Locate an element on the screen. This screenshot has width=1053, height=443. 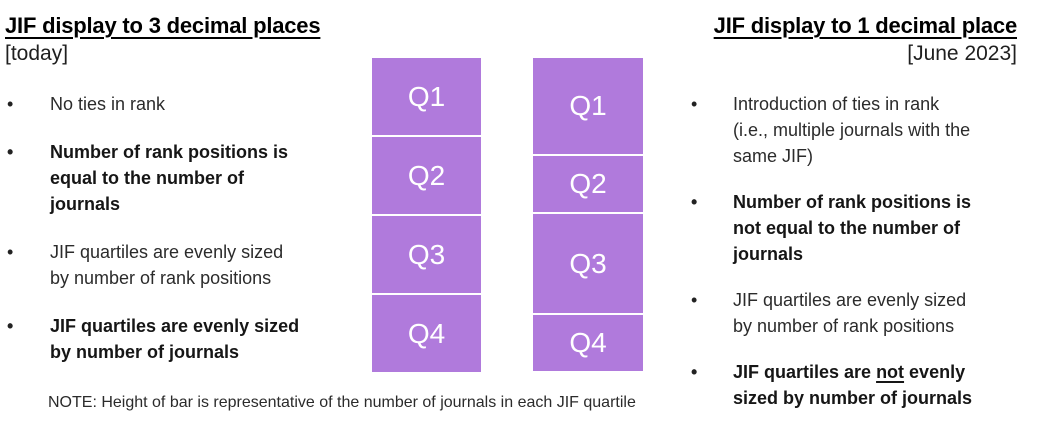
bullet-line: Introduction of ties in rank is located at coordinates (836, 104).